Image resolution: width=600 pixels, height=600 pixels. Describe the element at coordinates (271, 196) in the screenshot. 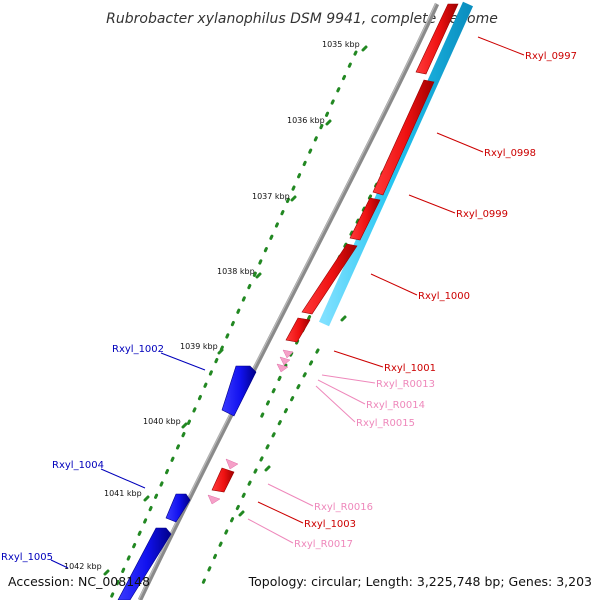

I see `kbp-label: 1037 kbp` at that location.